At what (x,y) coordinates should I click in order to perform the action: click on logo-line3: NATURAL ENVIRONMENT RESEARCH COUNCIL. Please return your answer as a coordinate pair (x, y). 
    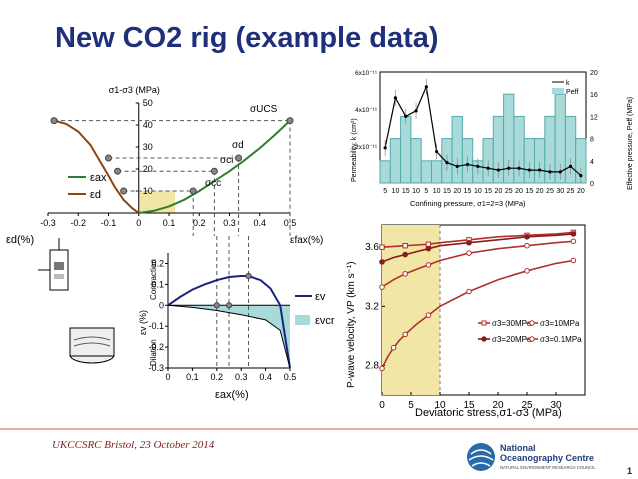
    Looking at the image, I should click on (548, 467).